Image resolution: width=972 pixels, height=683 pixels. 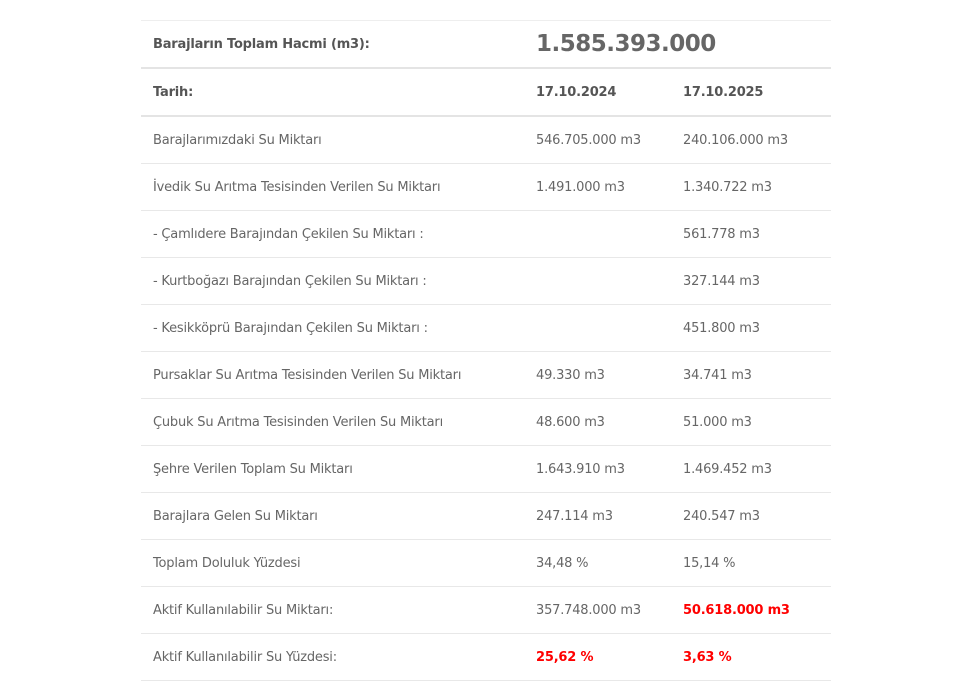 I want to click on table-row: Toplam Doluluk Yüzdesi 34,48 % 15,14 %, so click(x=486, y=563).